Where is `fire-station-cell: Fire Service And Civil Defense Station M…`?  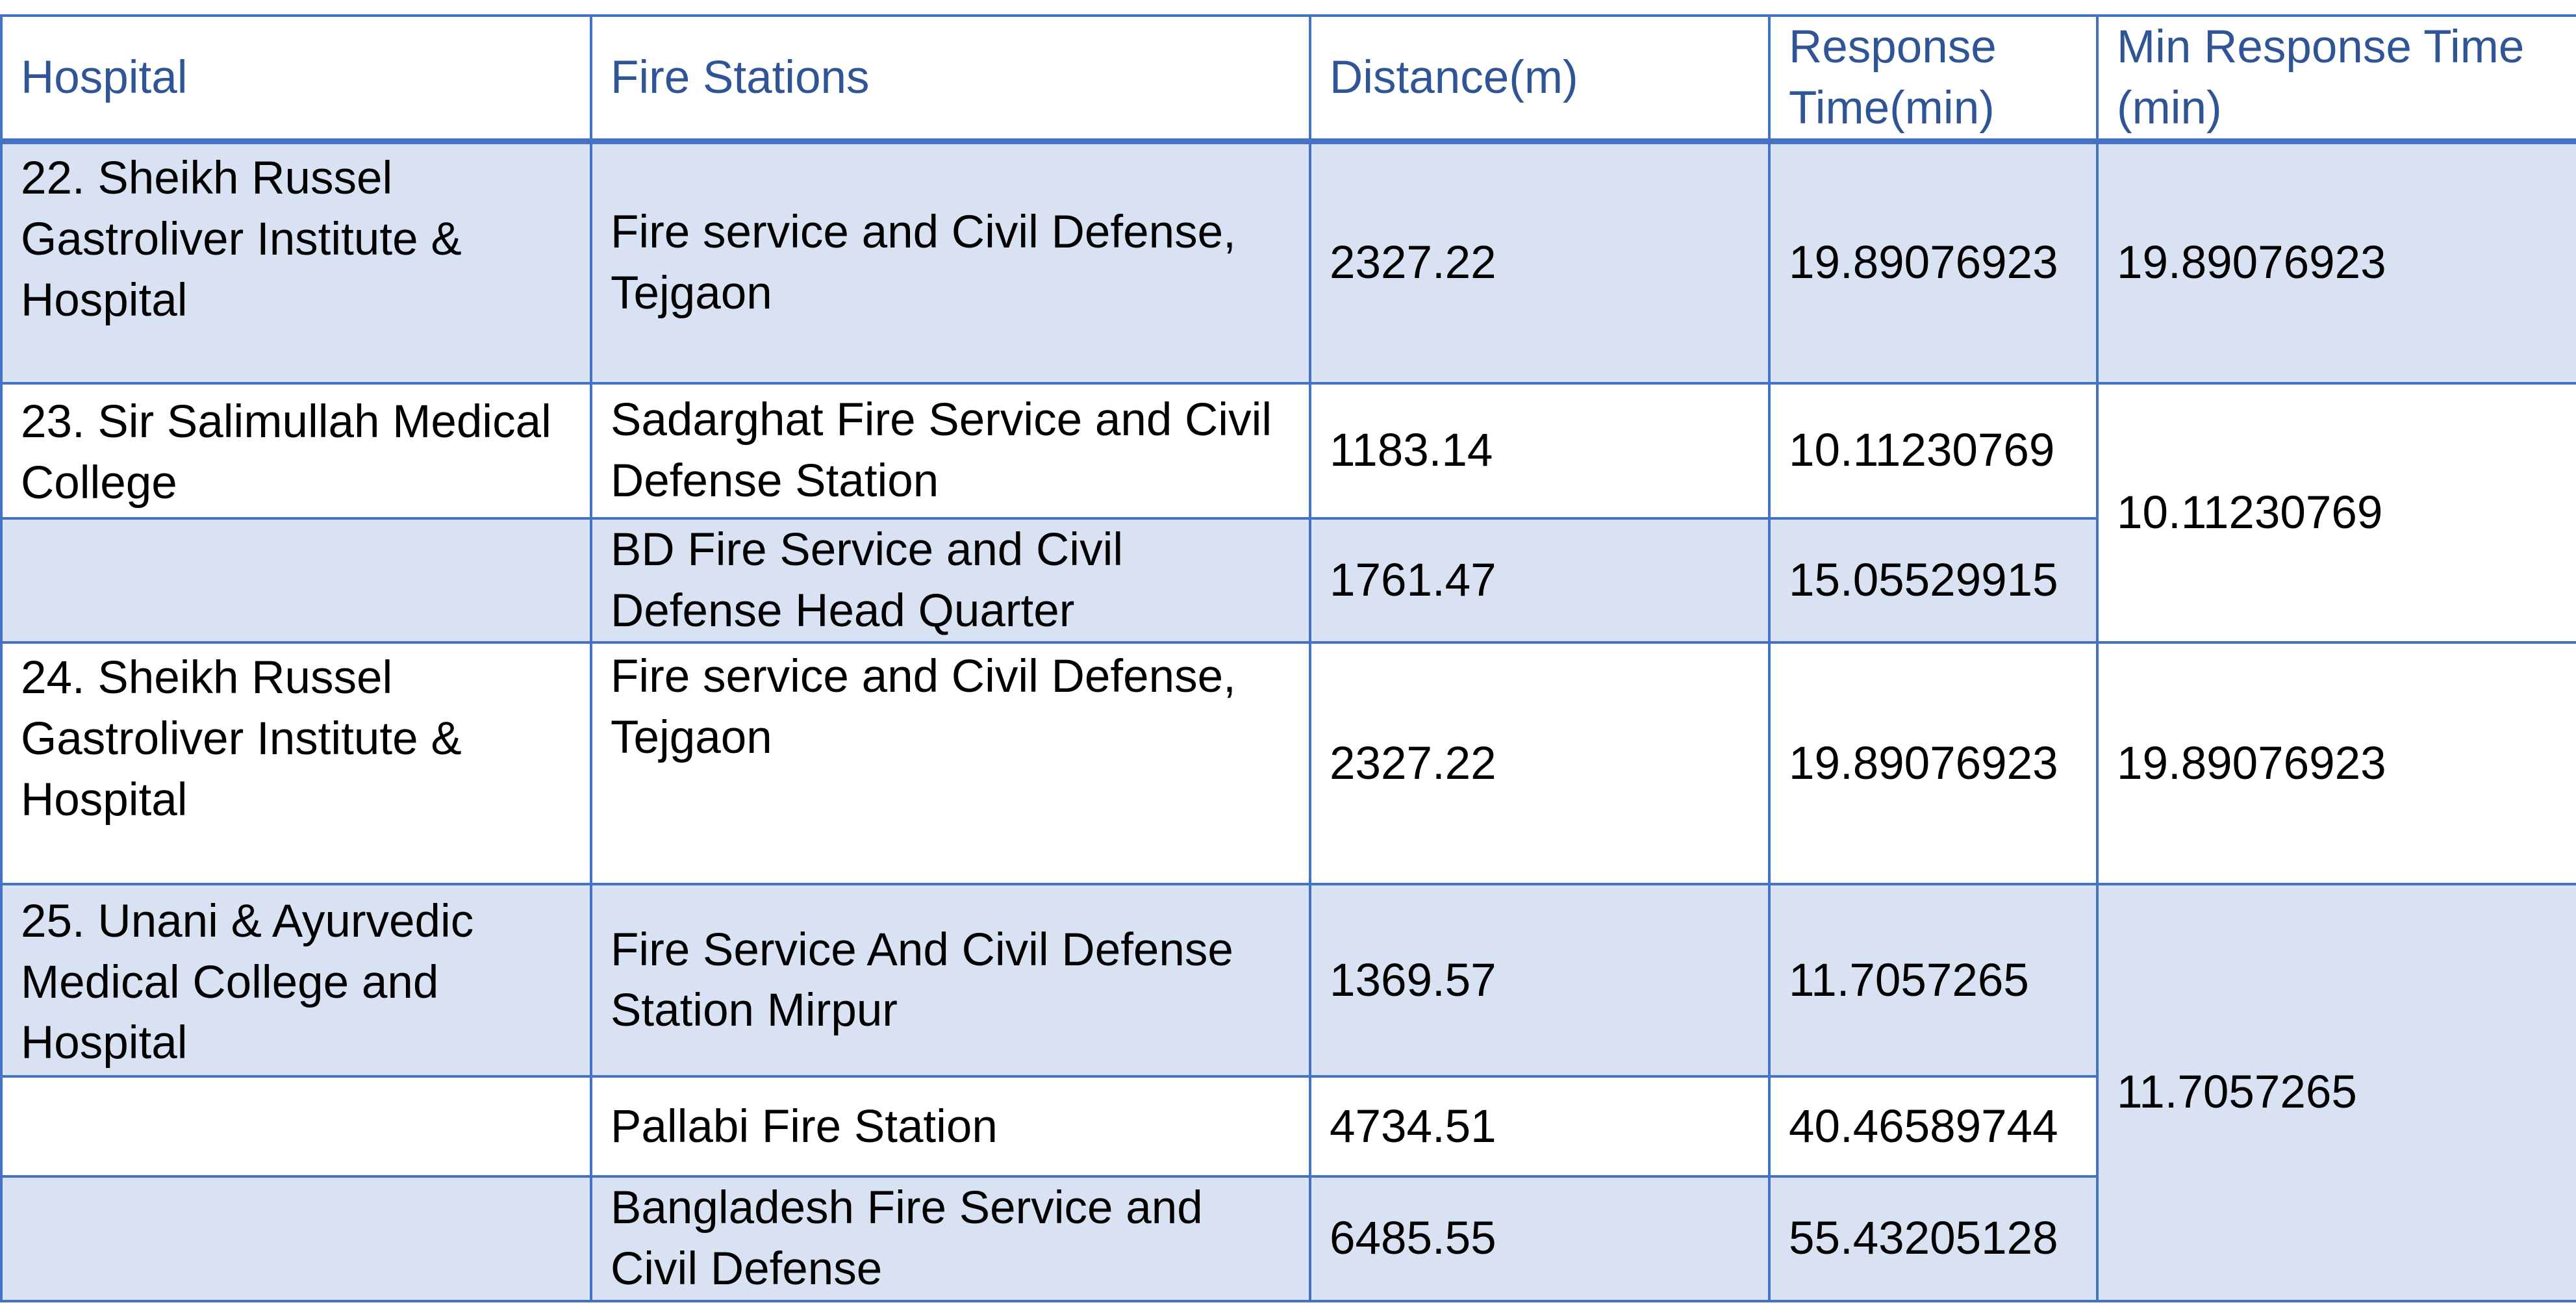
fire-station-cell: Fire Service And Civil Defense Station M… is located at coordinates (951, 980).